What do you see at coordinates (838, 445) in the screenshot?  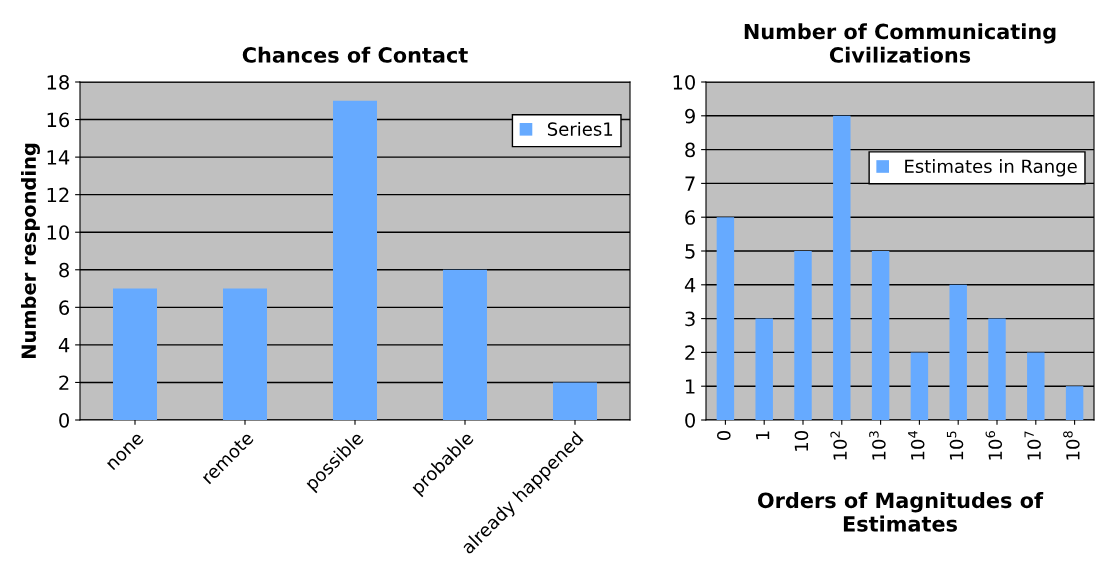 I see `x-tick-label: 10$^{2}$` at bounding box center [838, 445].